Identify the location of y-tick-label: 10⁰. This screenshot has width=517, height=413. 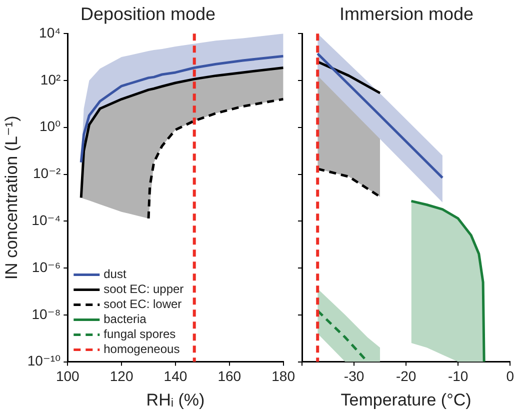
(50, 126).